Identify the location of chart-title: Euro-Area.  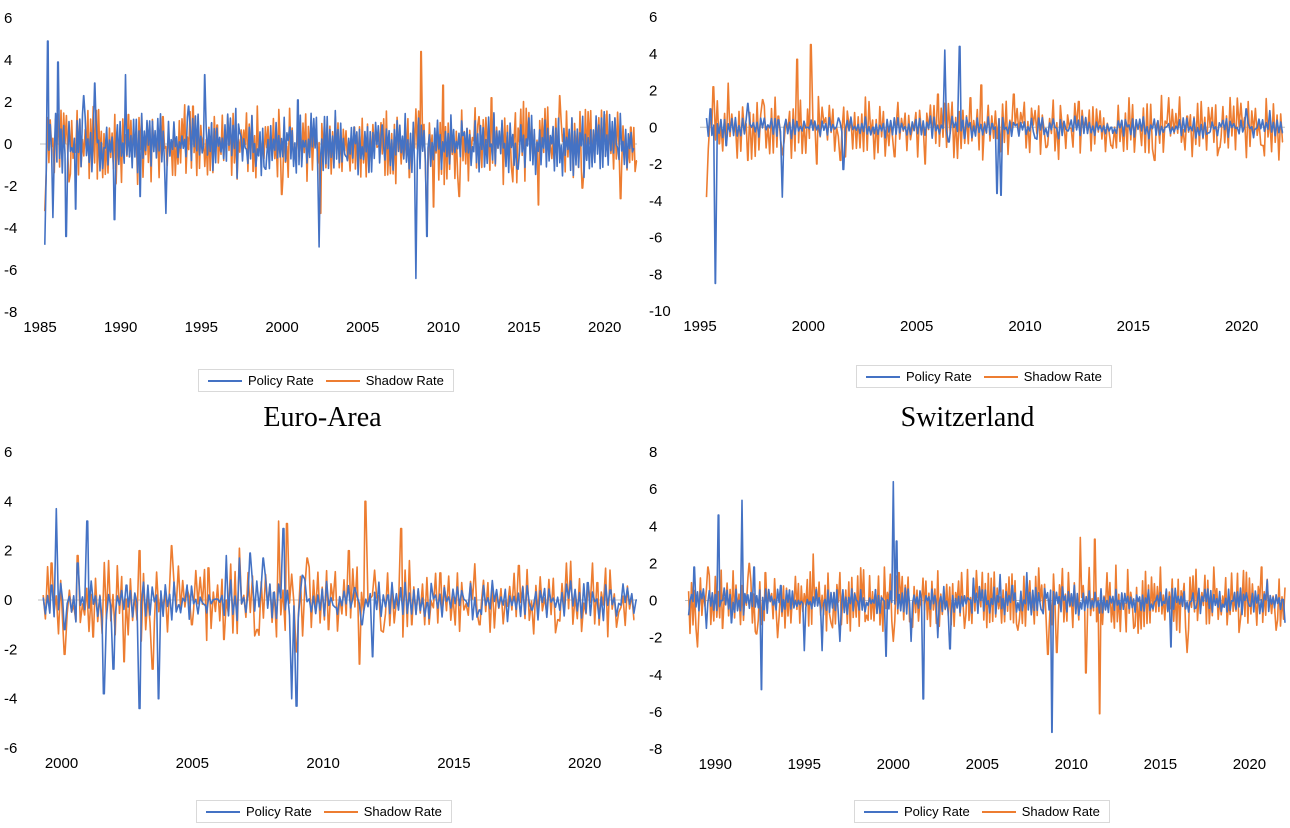
(322, 417).